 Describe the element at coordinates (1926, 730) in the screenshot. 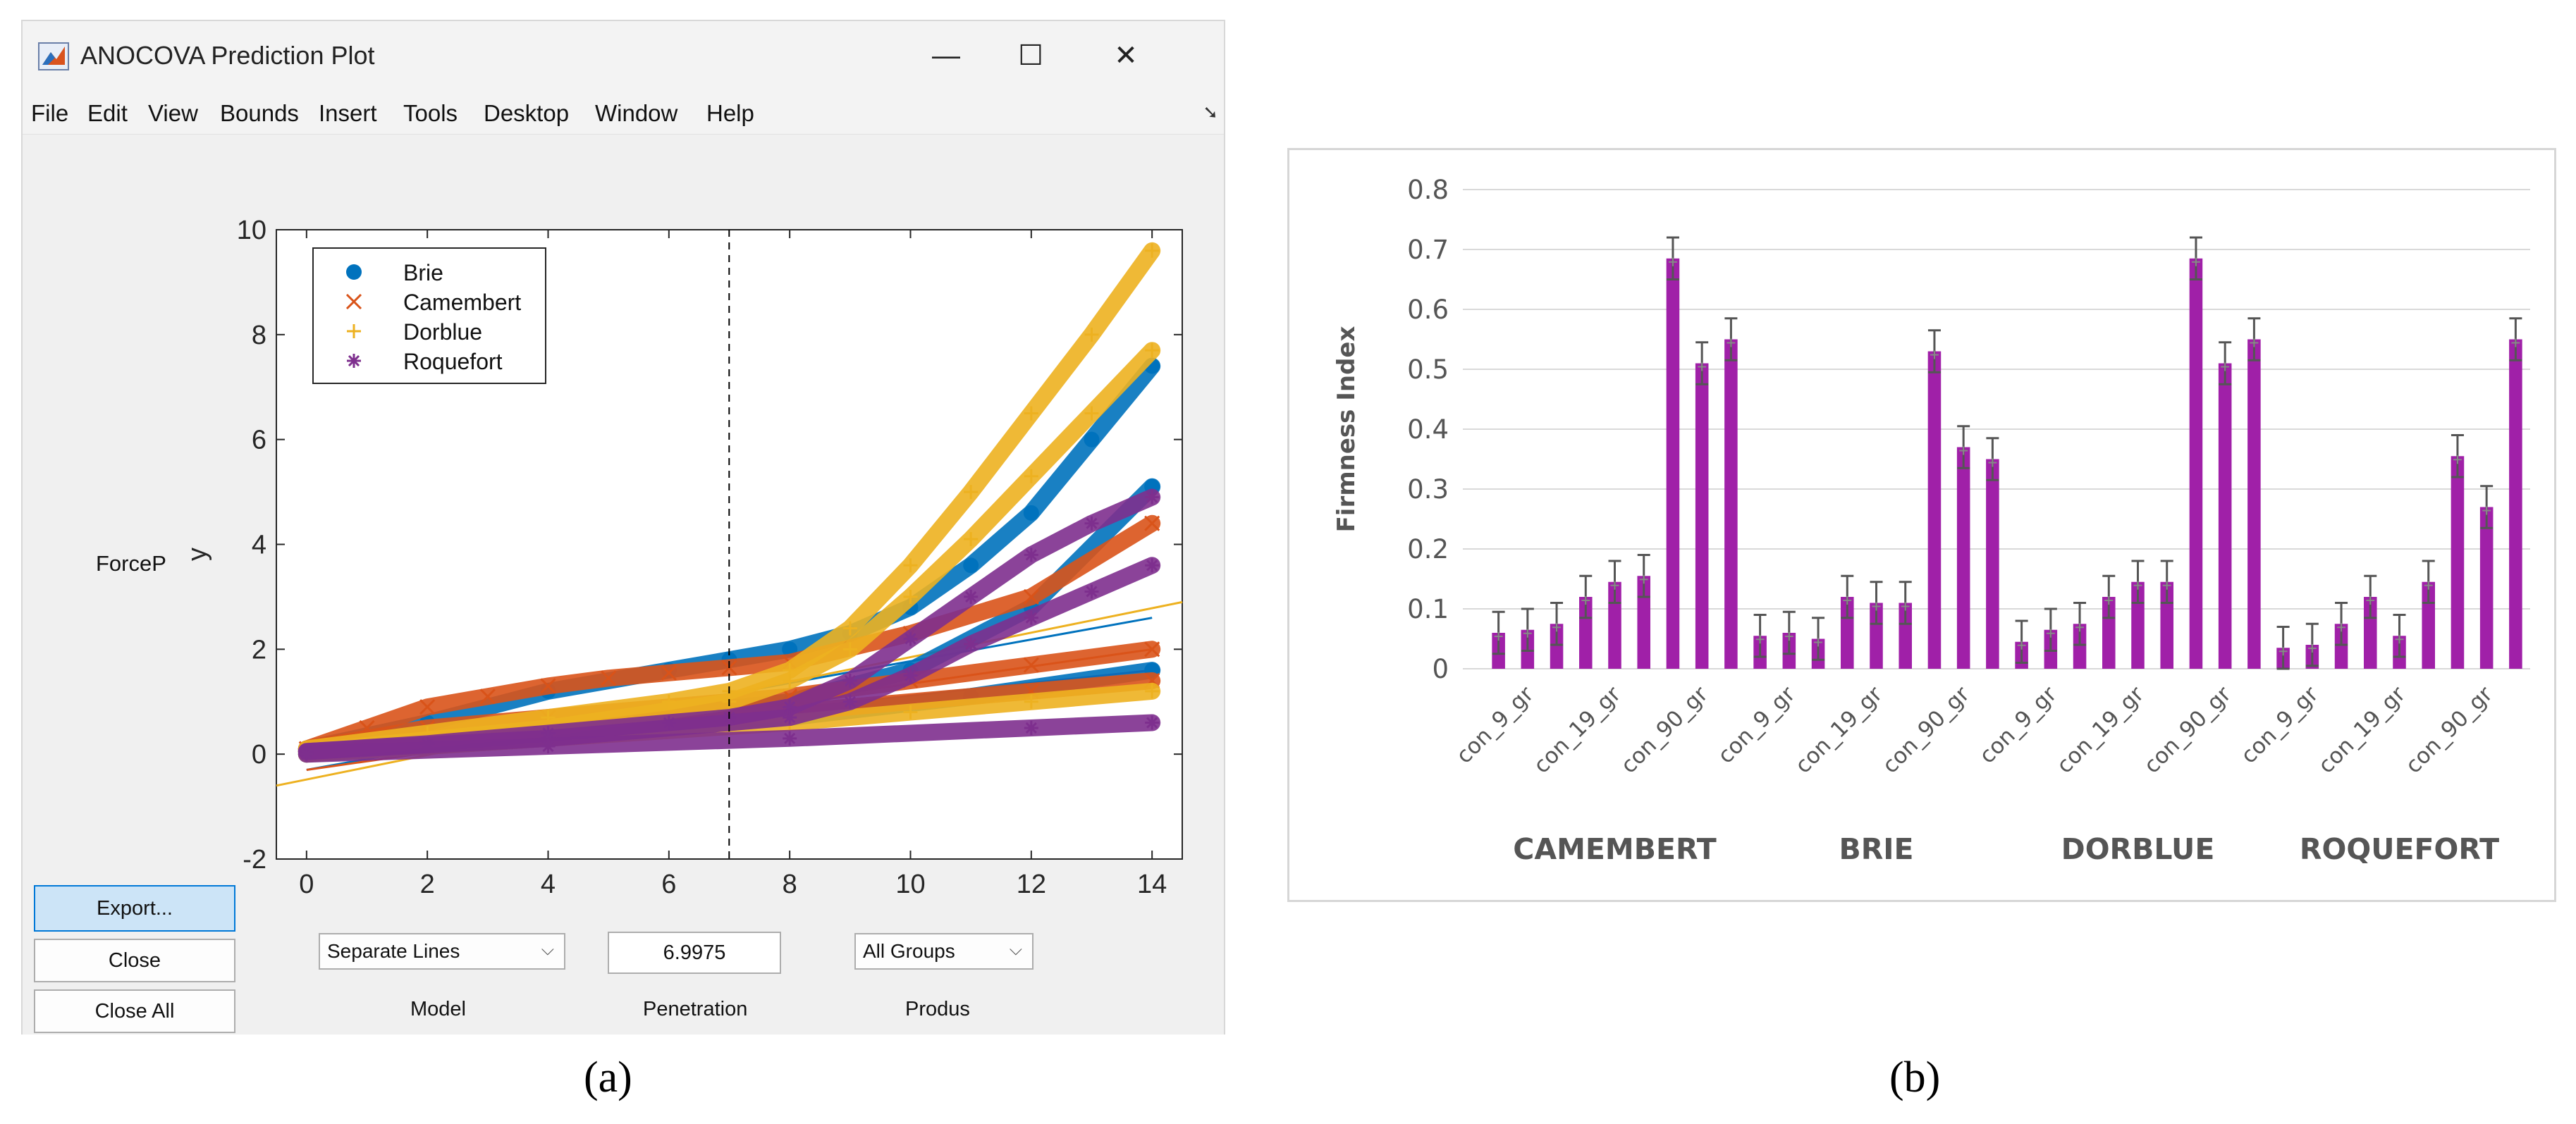

I see `x-tick-label: con_90_gr` at that location.